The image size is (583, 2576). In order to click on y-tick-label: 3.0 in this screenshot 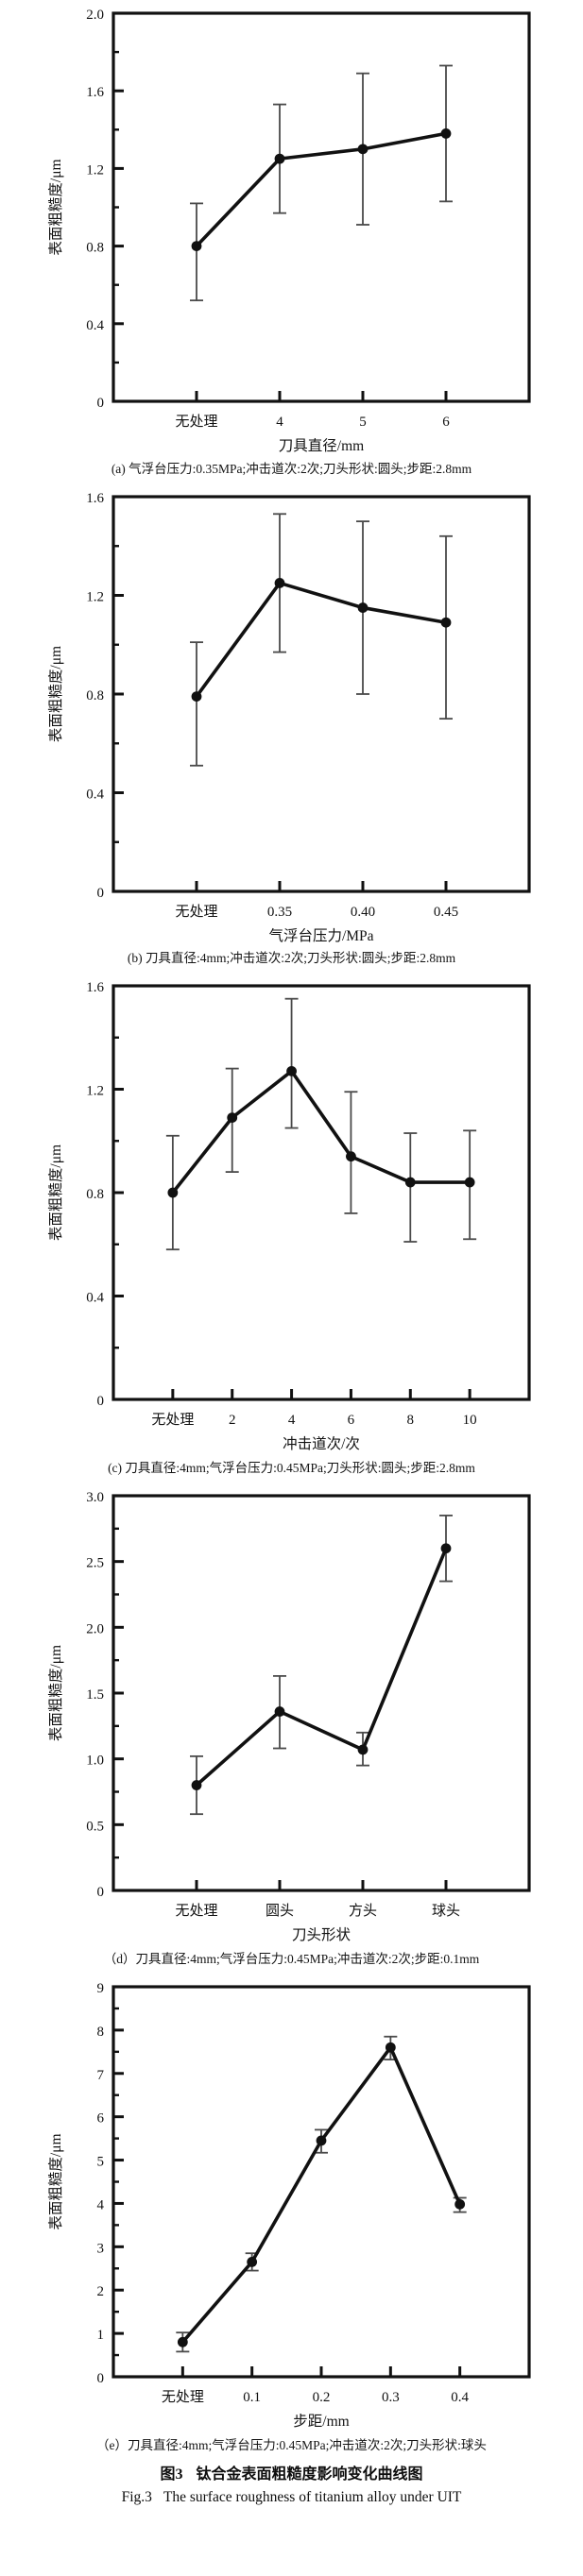, I will do `click(95, 1497)`.